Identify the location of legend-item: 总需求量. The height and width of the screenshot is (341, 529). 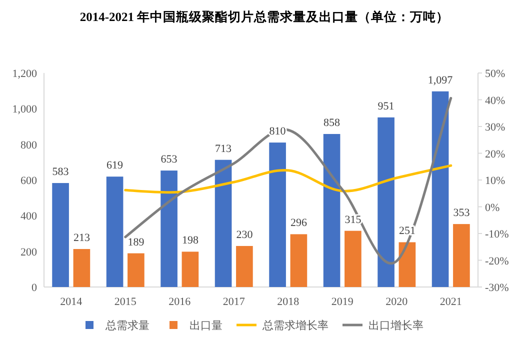
(118, 326).